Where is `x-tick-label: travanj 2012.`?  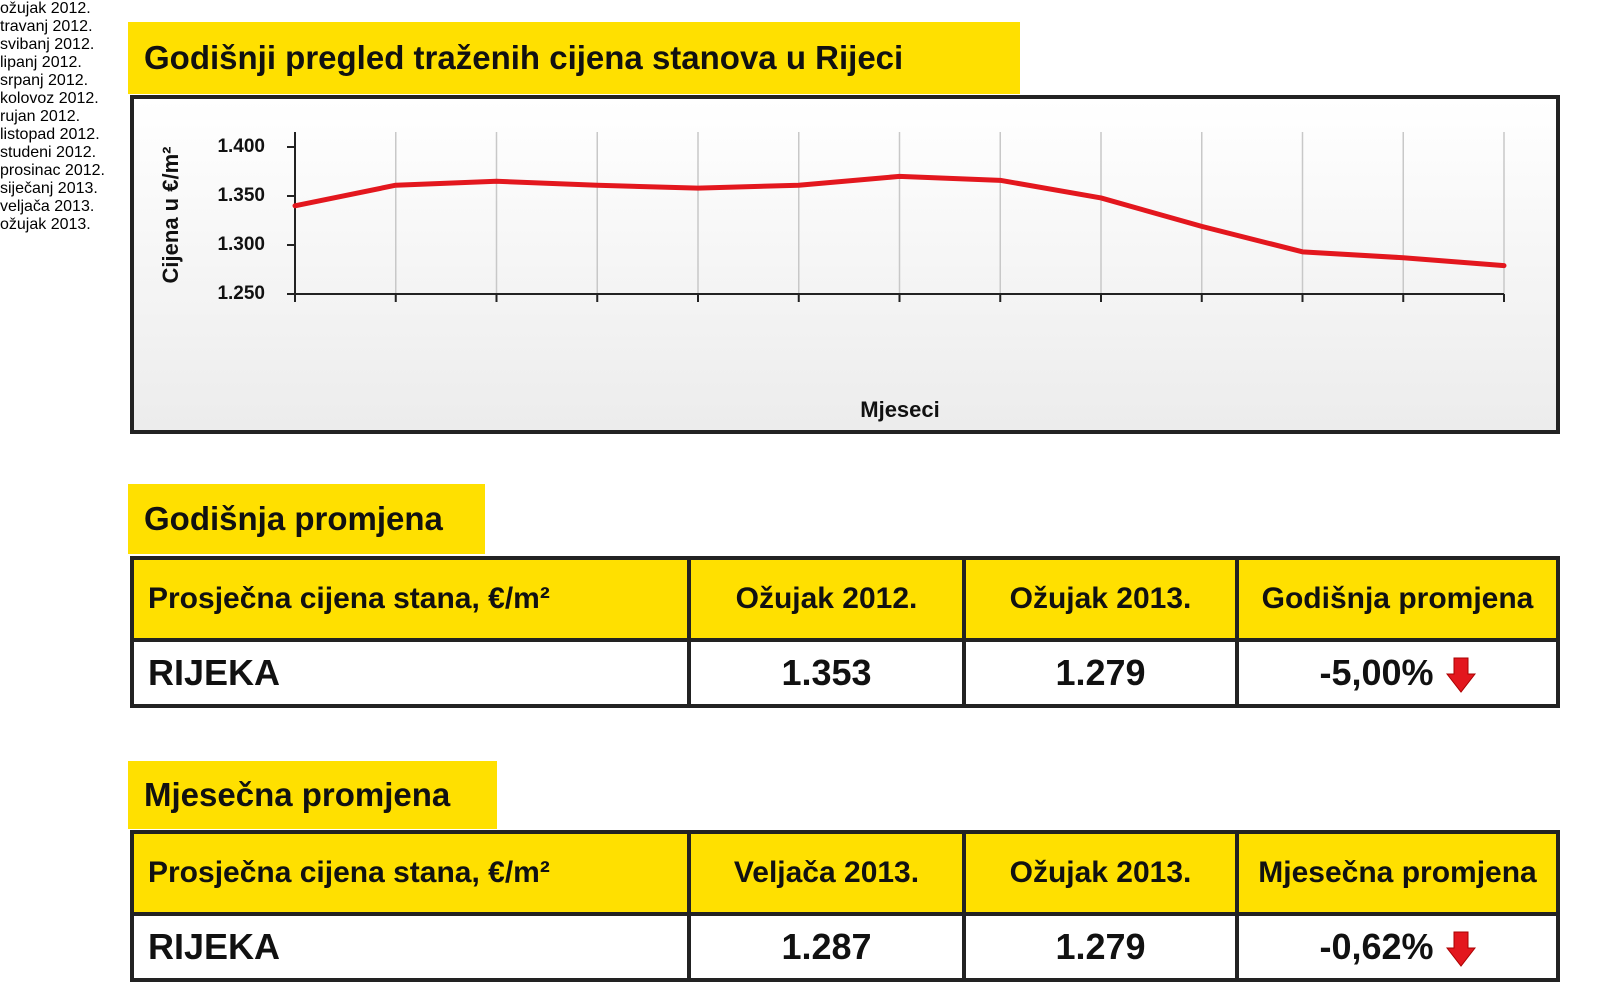
x-tick-label: travanj 2012. is located at coordinates (46, 26).